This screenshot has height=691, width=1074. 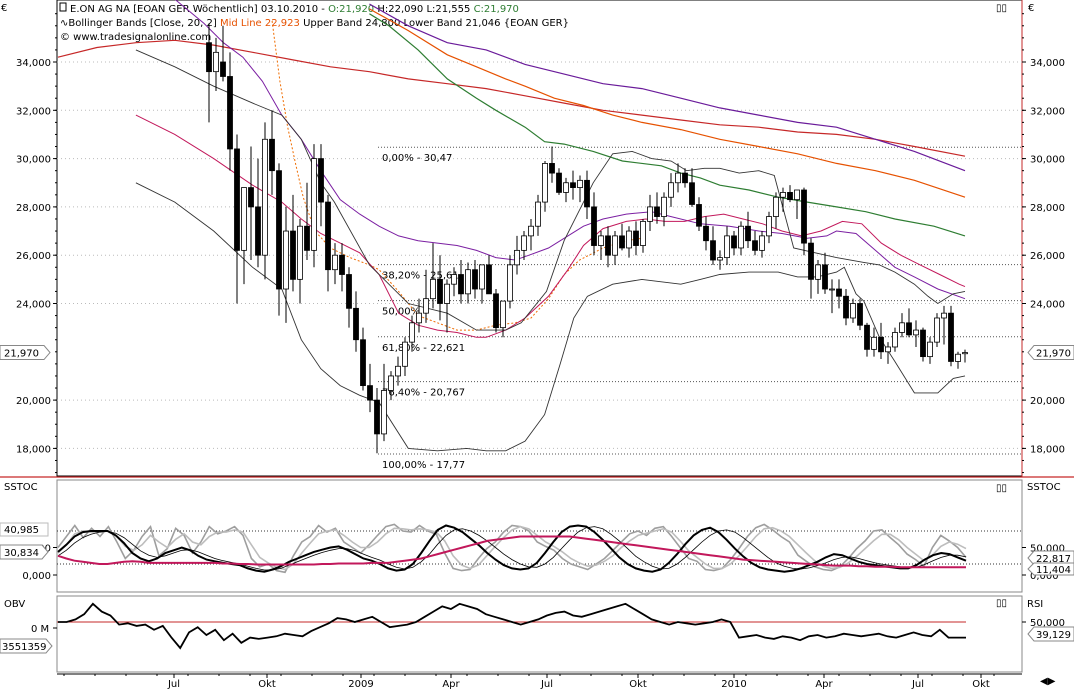 What do you see at coordinates (21, 354) in the screenshot?
I see `last-price-left: 21,970` at bounding box center [21, 354].